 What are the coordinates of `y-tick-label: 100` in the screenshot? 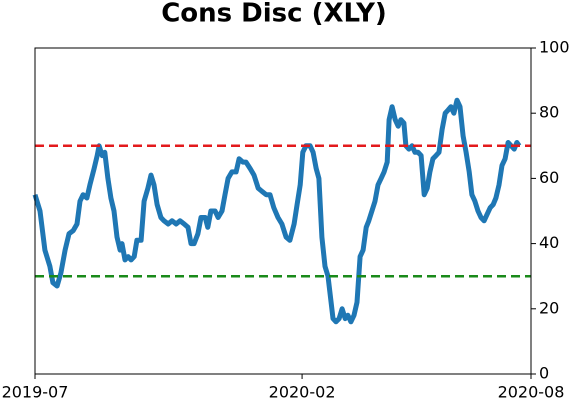 It's located at (554, 47).